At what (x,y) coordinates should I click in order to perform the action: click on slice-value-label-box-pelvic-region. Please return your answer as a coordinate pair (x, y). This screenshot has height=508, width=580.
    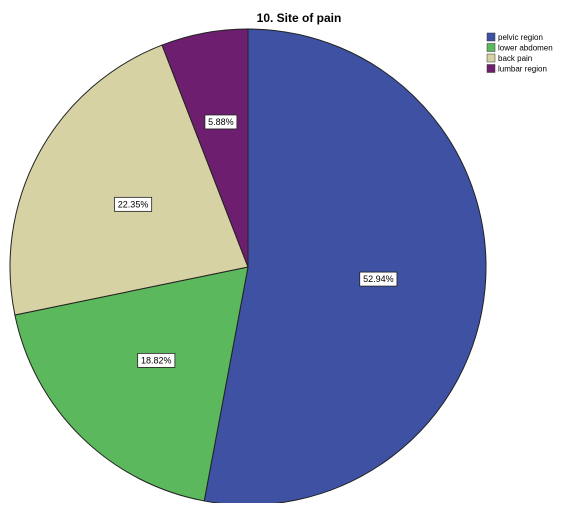
    Looking at the image, I should click on (378, 279).